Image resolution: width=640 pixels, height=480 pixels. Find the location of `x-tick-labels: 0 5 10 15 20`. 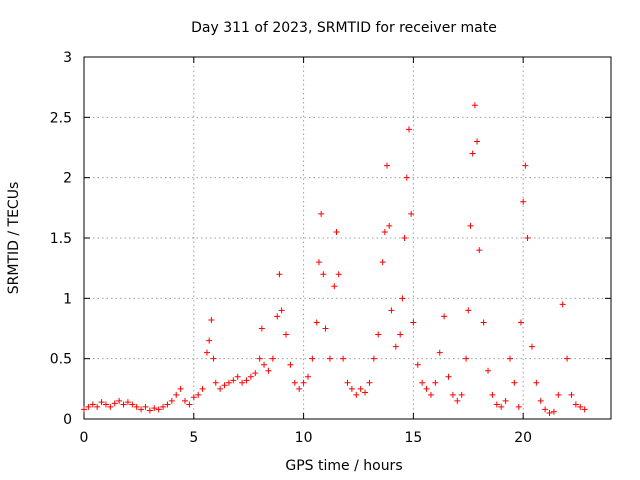

x-tick-labels: 0 5 10 15 20 is located at coordinates (306, 438).